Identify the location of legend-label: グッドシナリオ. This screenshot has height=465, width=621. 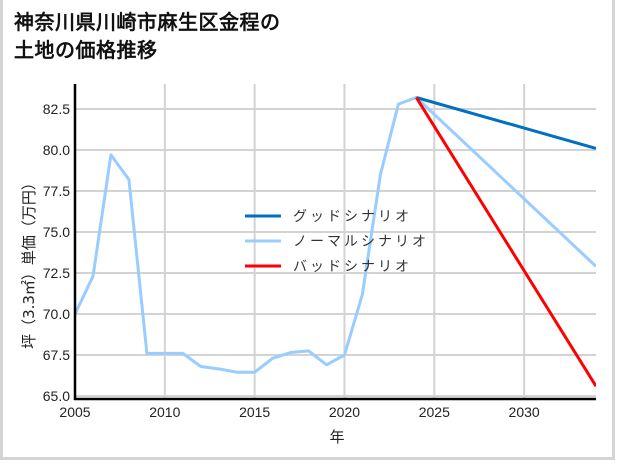
(352, 217).